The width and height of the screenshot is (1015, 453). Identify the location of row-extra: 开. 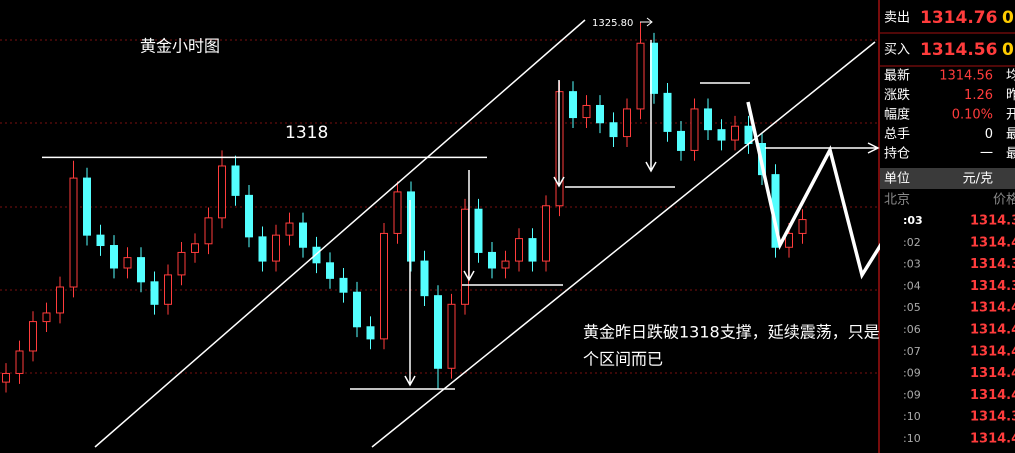
(1010, 115).